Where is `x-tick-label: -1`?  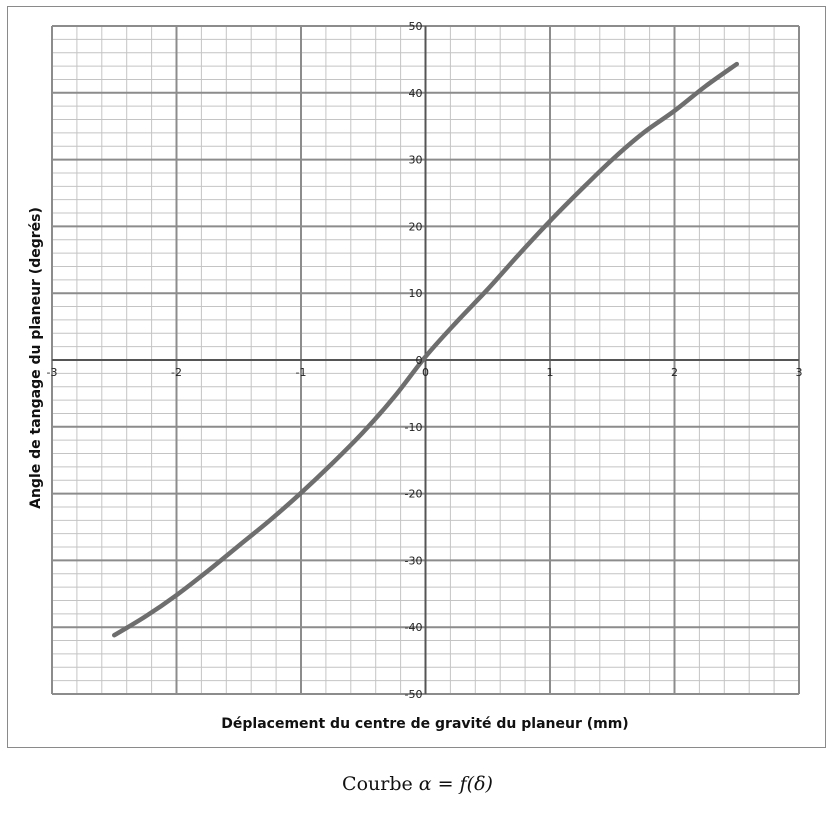 x-tick-label: -1 is located at coordinates (301, 372).